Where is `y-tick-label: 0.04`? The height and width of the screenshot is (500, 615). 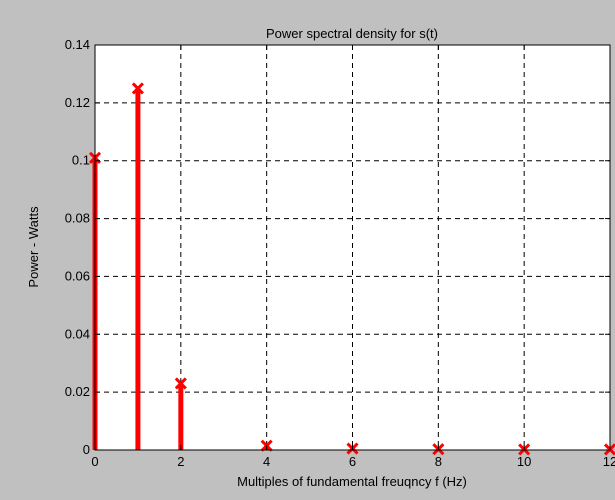
y-tick-label: 0.04 is located at coordinates (77, 333).